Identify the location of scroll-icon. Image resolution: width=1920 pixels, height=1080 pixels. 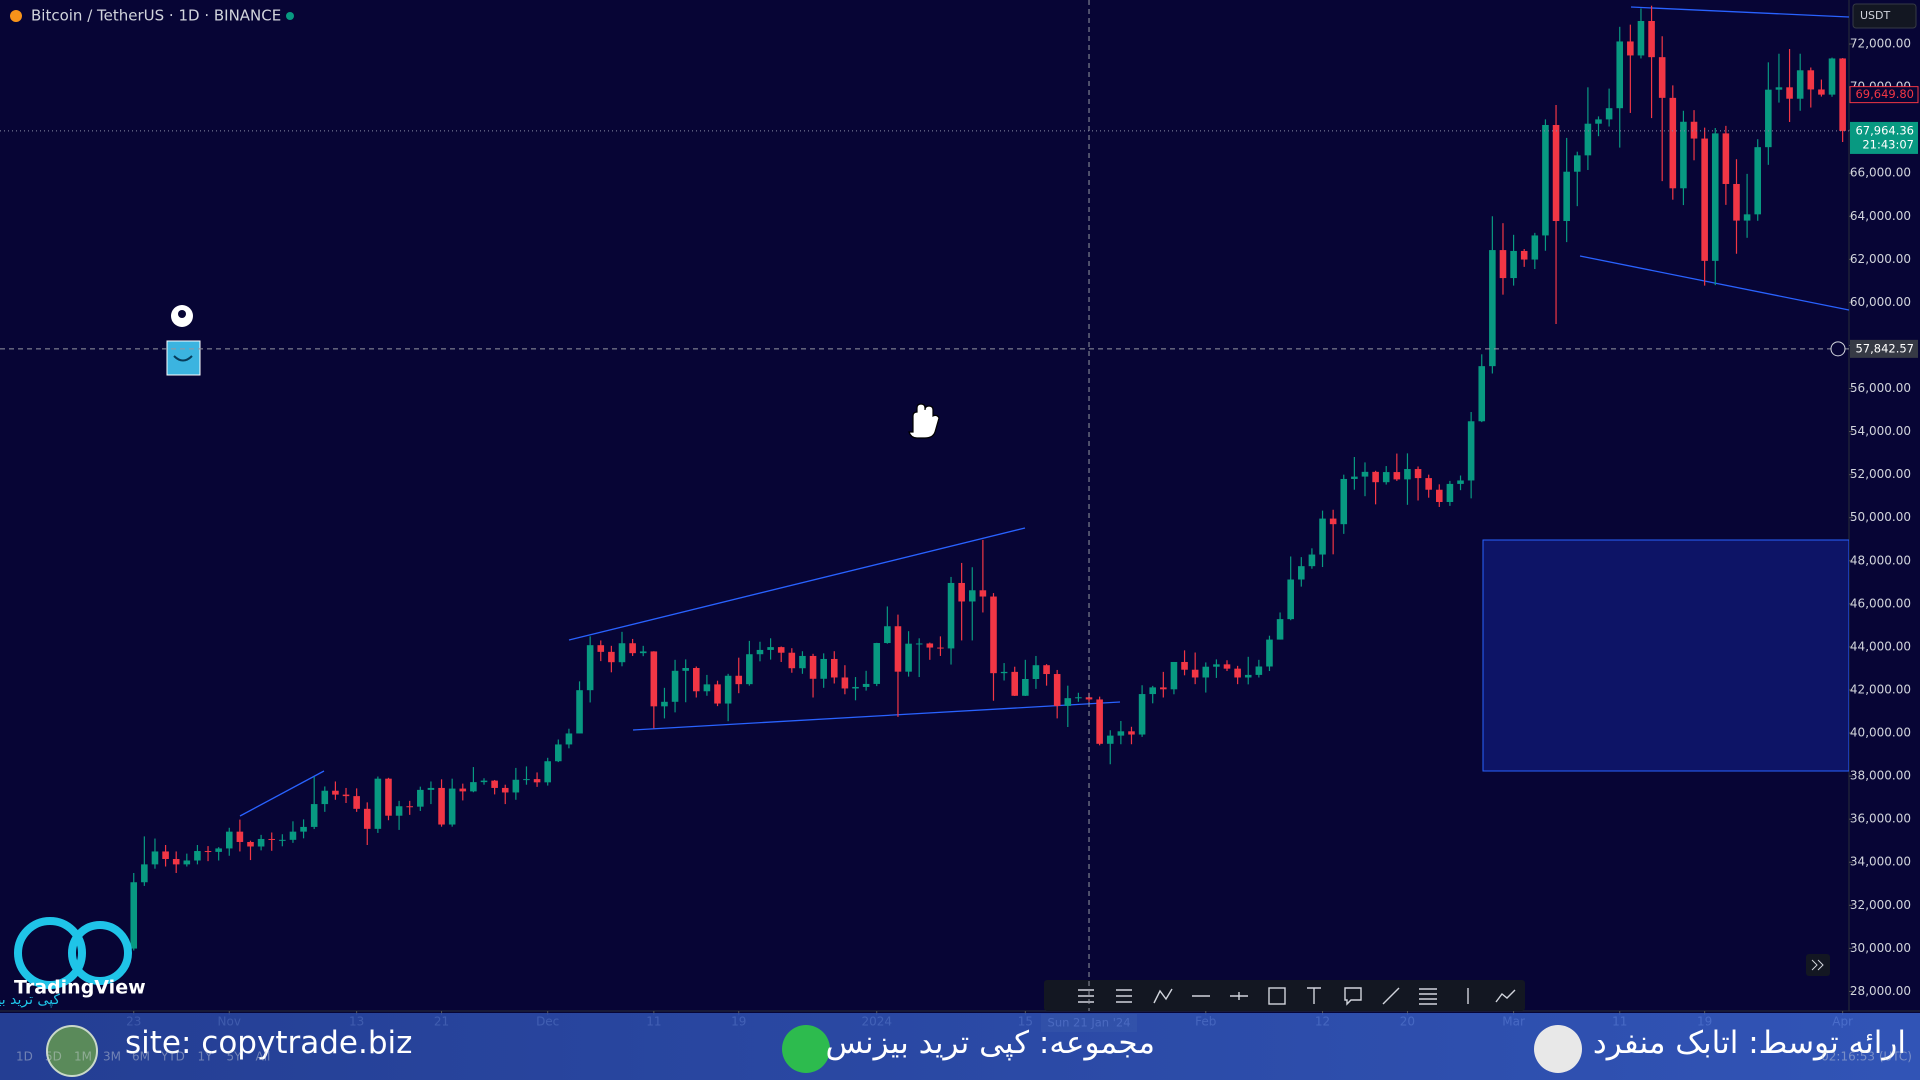
(1817, 965).